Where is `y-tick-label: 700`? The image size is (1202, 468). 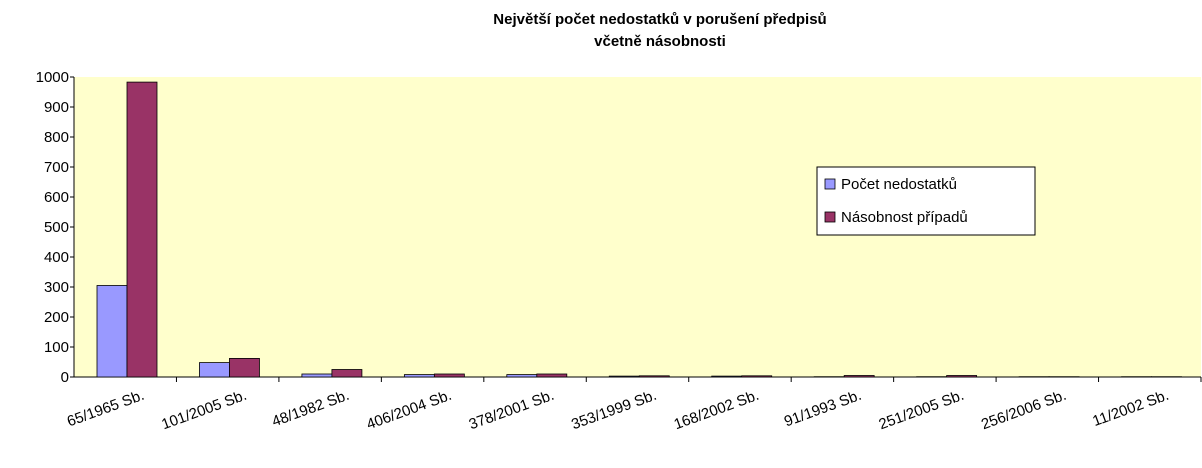 y-tick-label: 700 is located at coordinates (56, 167).